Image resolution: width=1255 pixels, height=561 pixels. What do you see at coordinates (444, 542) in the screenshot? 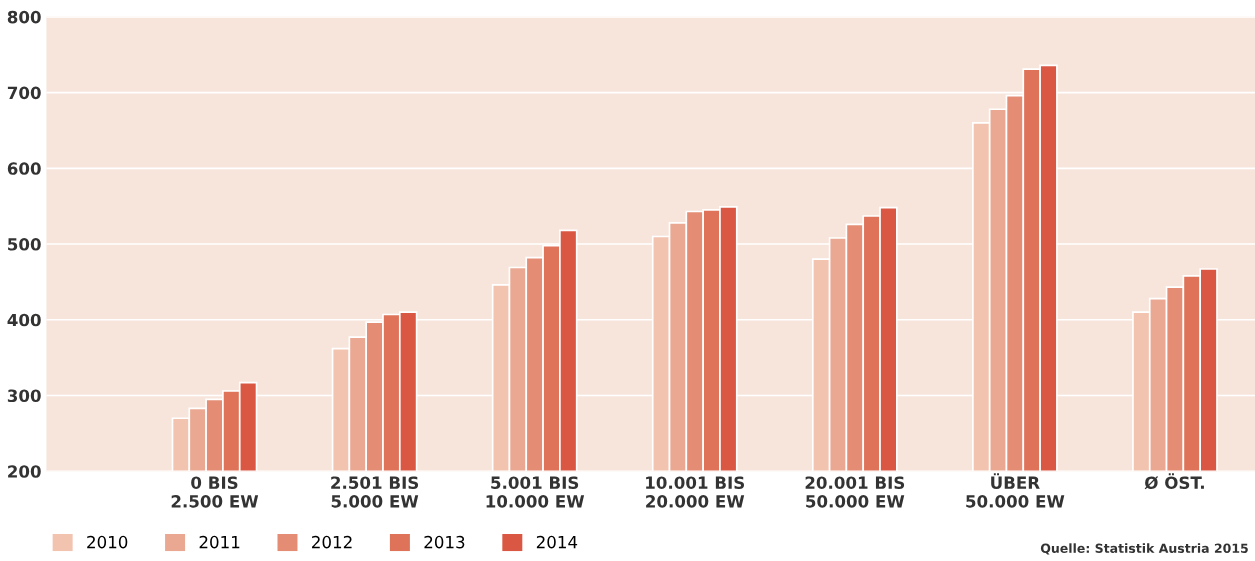
I see `legend-label: 2013` at bounding box center [444, 542].